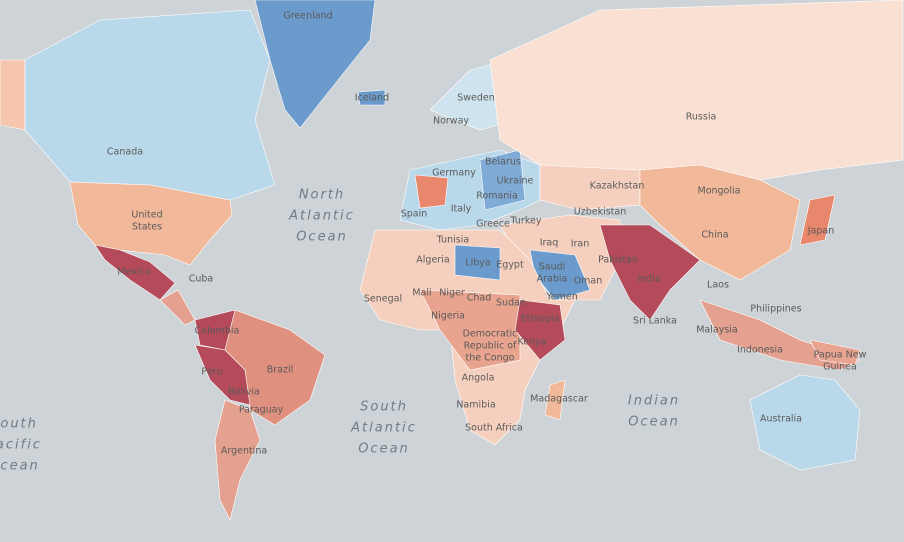  I want to click on central-asia, so click(590, 187).